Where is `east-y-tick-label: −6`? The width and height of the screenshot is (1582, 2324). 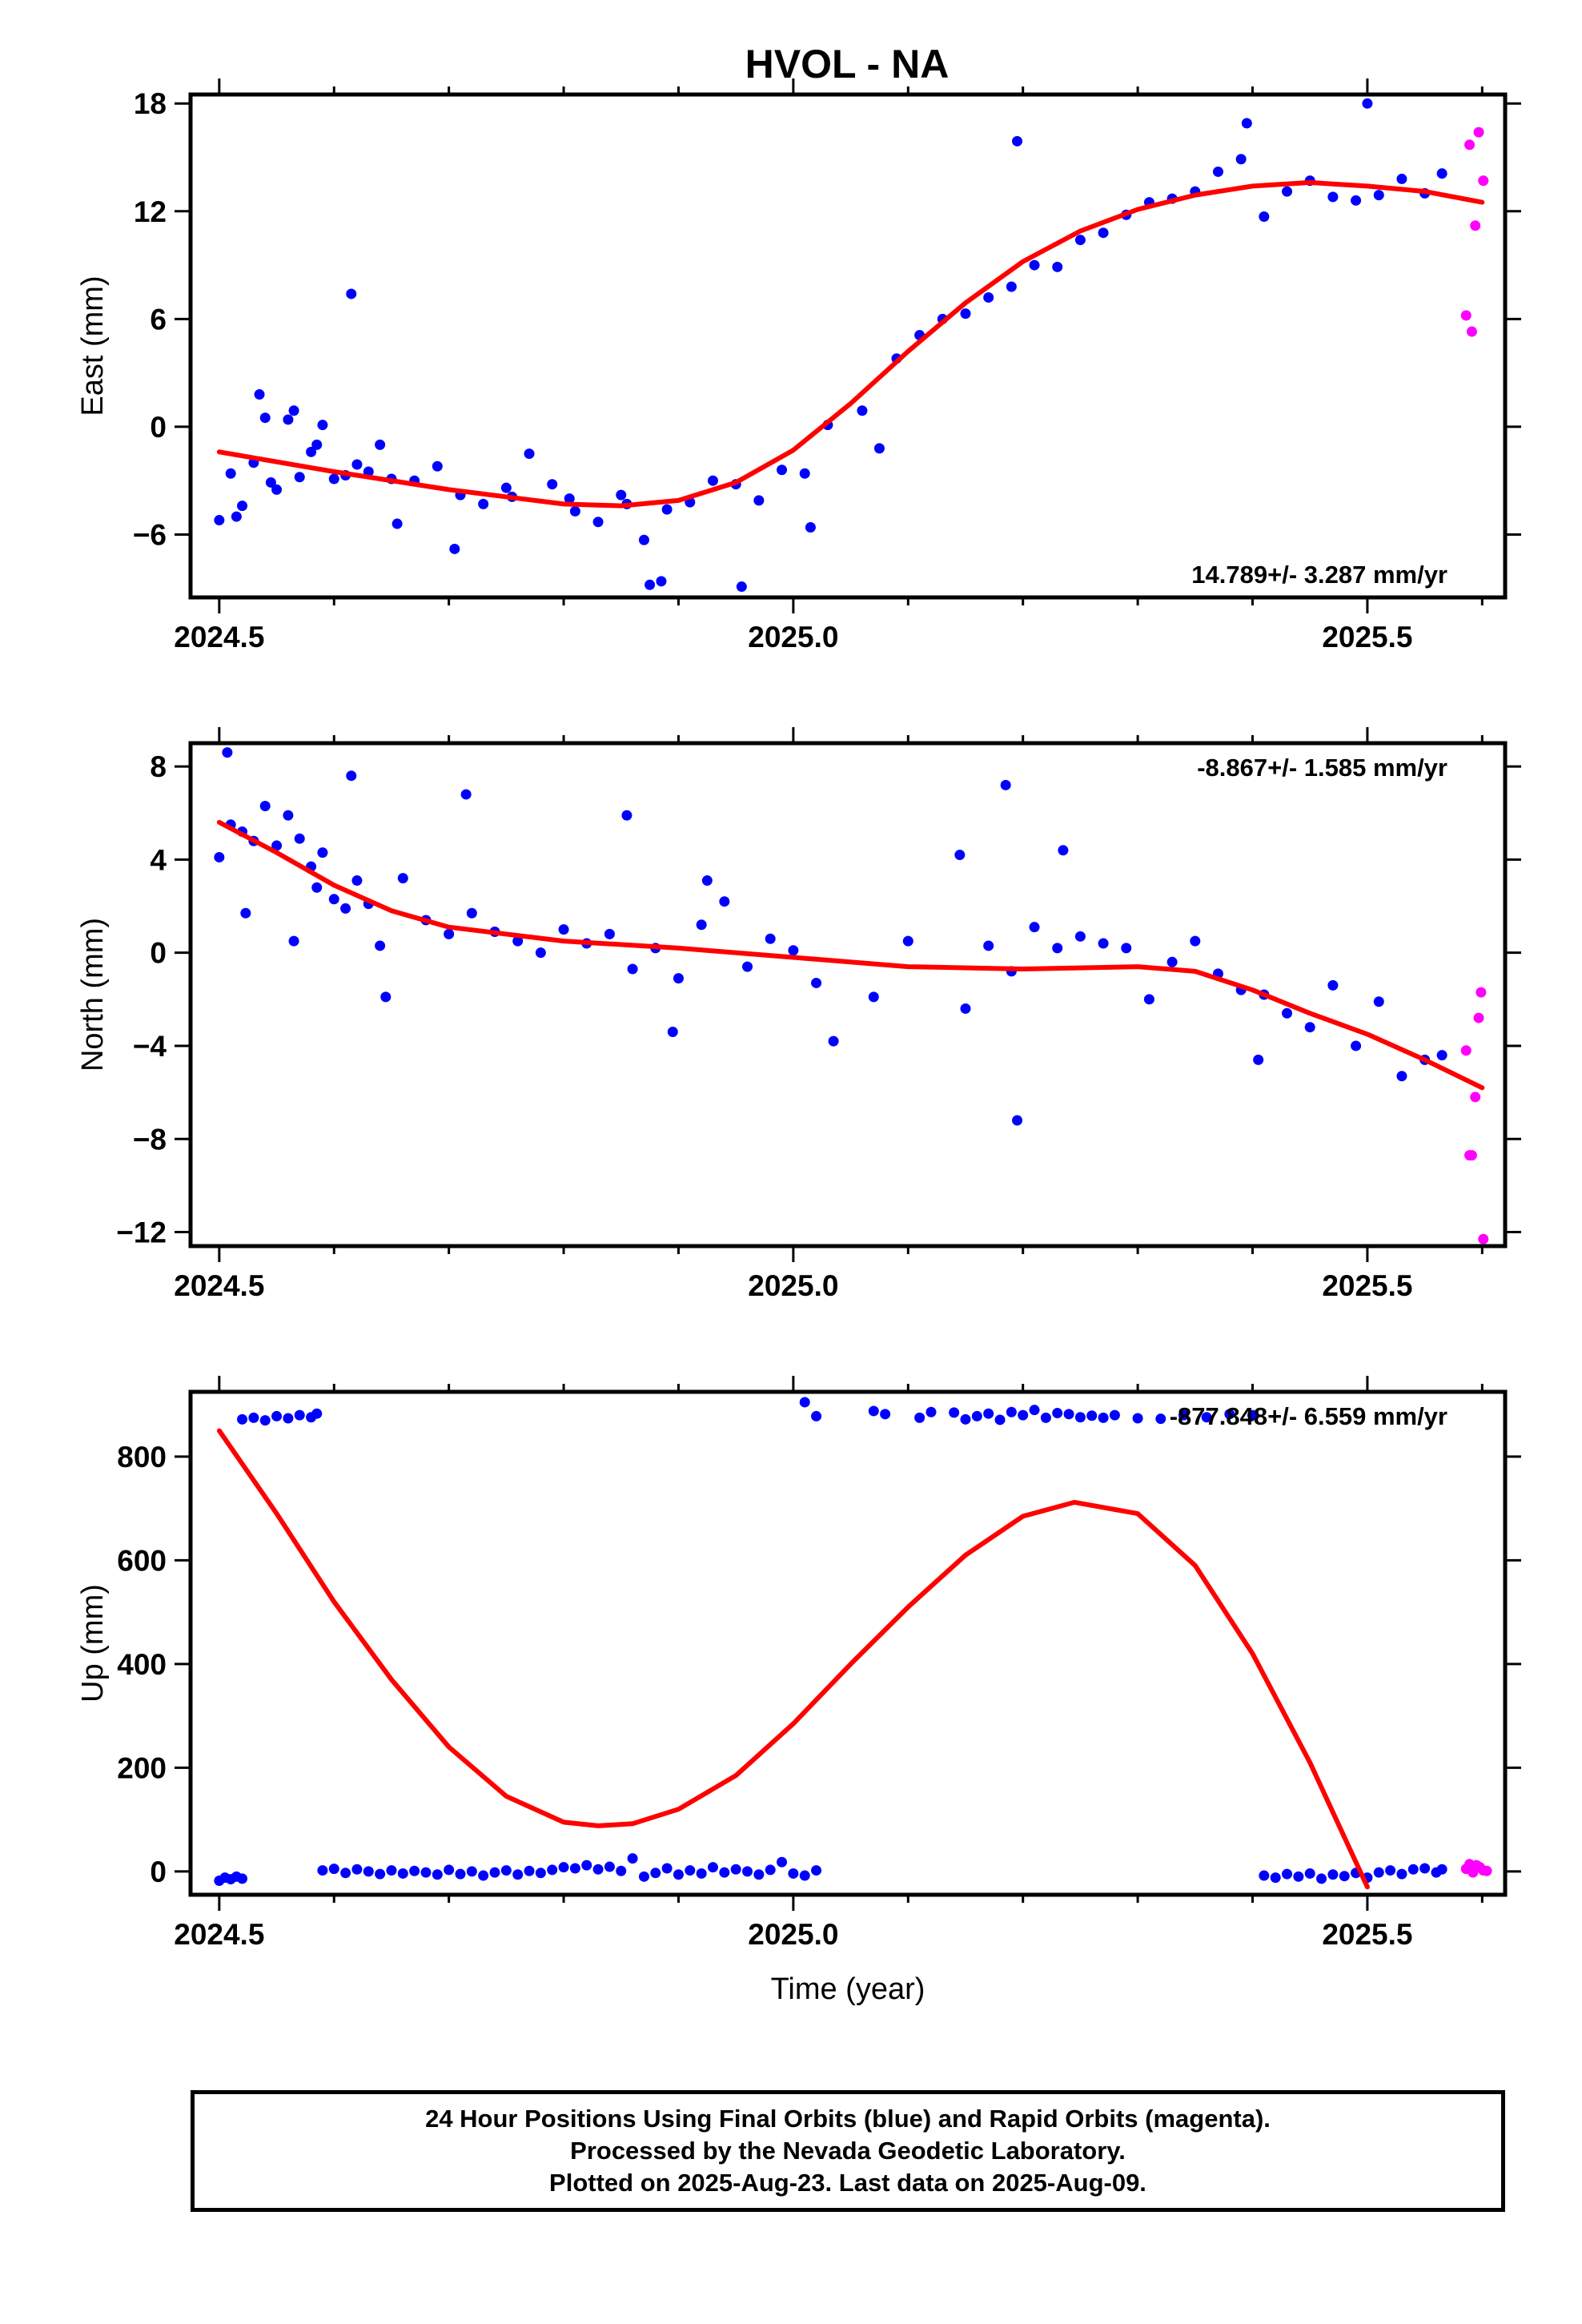 east-y-tick-label: −6 is located at coordinates (150, 535).